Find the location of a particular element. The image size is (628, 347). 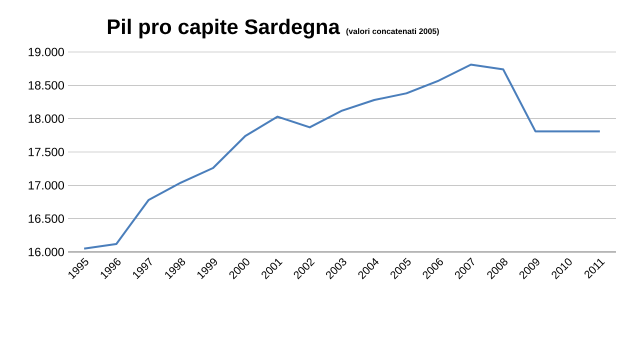

y-tick-label: 18.500 is located at coordinates (46, 85).